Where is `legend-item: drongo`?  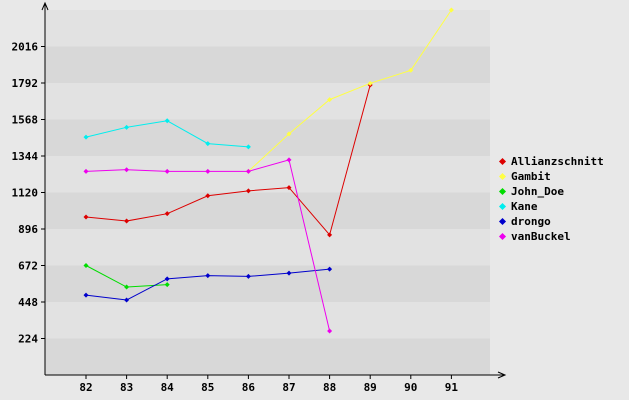
legend-item: drongo is located at coordinates (551, 221).